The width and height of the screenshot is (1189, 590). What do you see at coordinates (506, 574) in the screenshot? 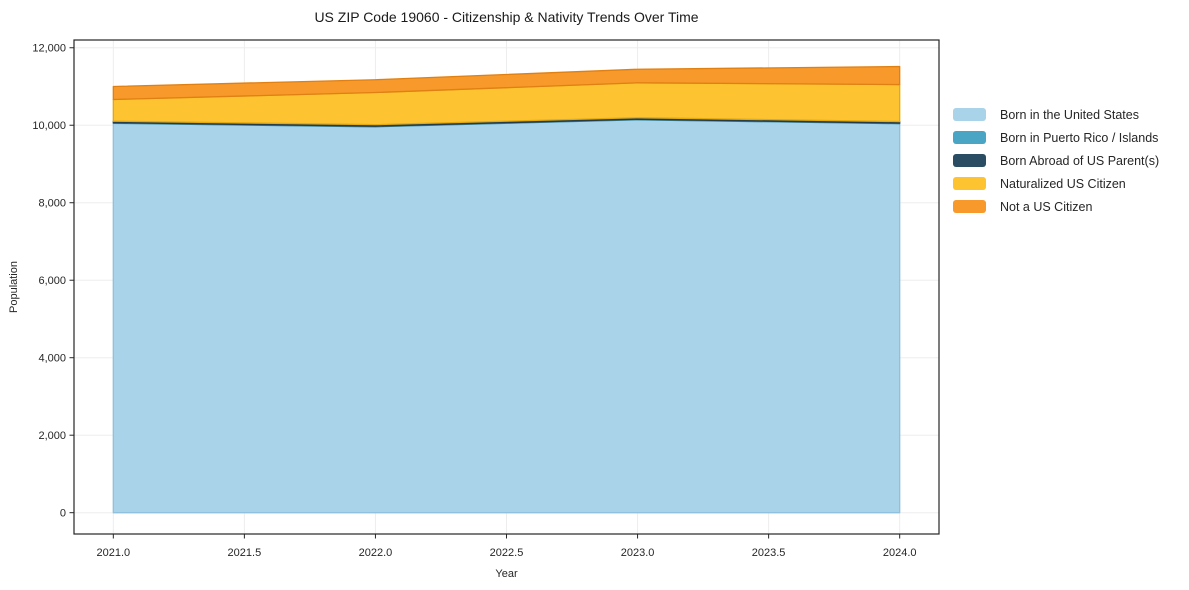
I see `x-axis-label: Year` at bounding box center [506, 574].